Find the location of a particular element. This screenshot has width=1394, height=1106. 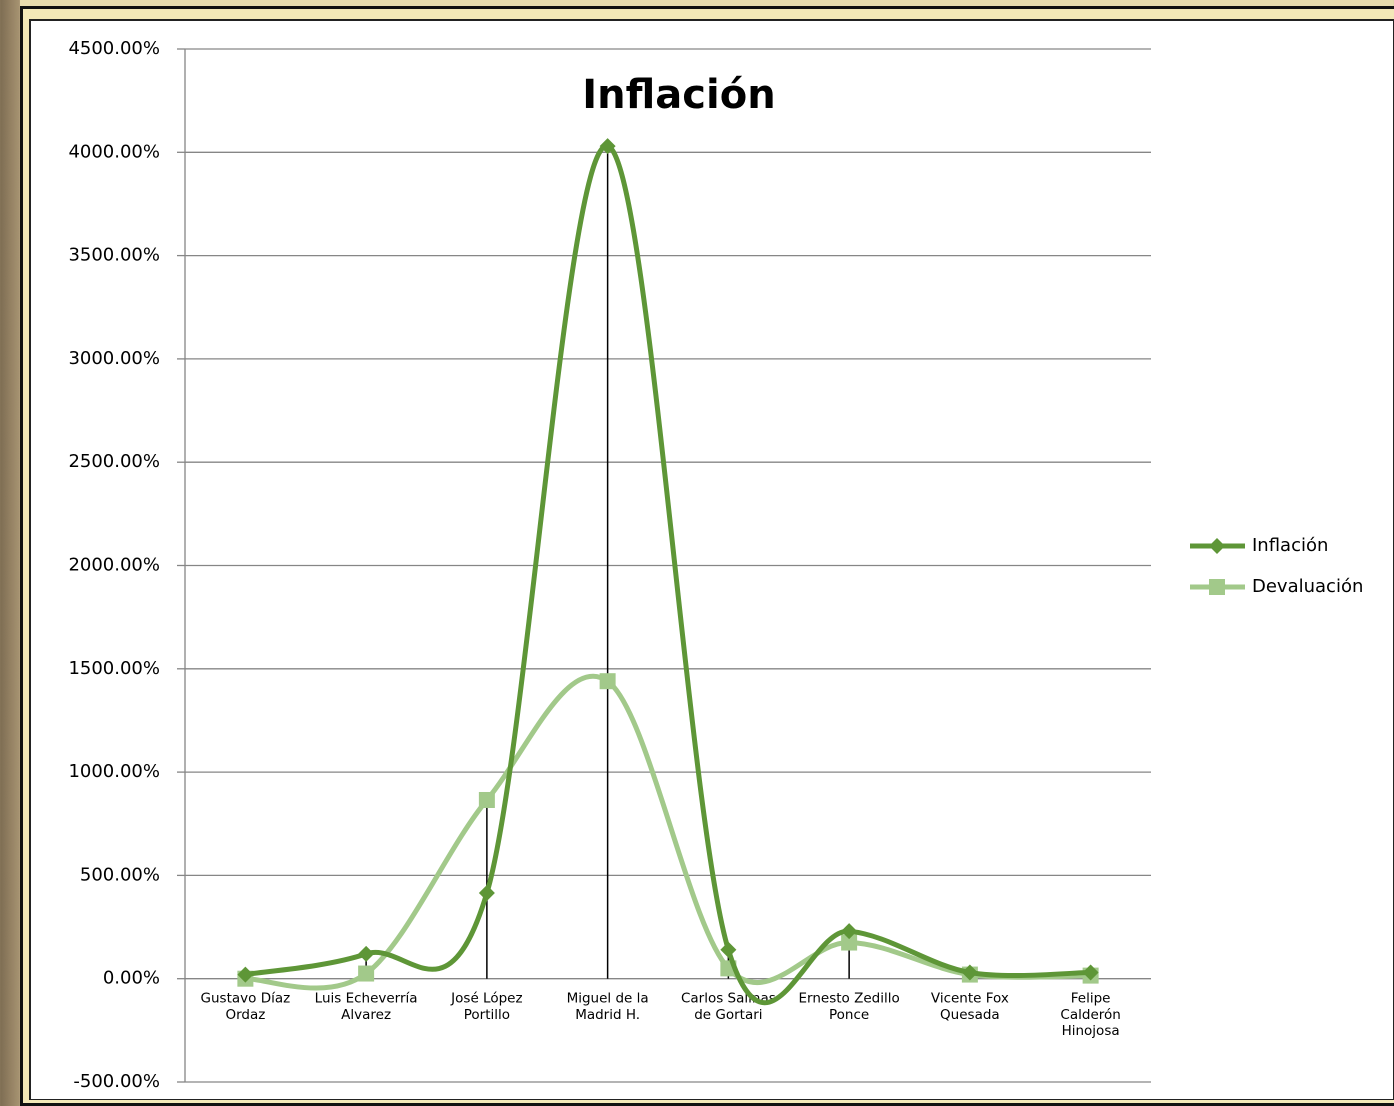

y-tick-label: 1000.00% is located at coordinates (114, 771).